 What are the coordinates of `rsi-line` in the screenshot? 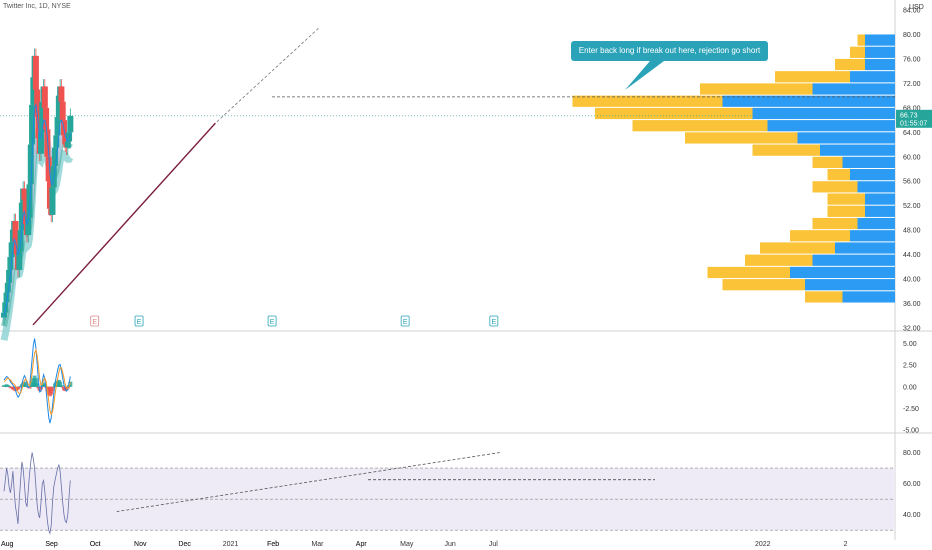 It's located at (37, 493).